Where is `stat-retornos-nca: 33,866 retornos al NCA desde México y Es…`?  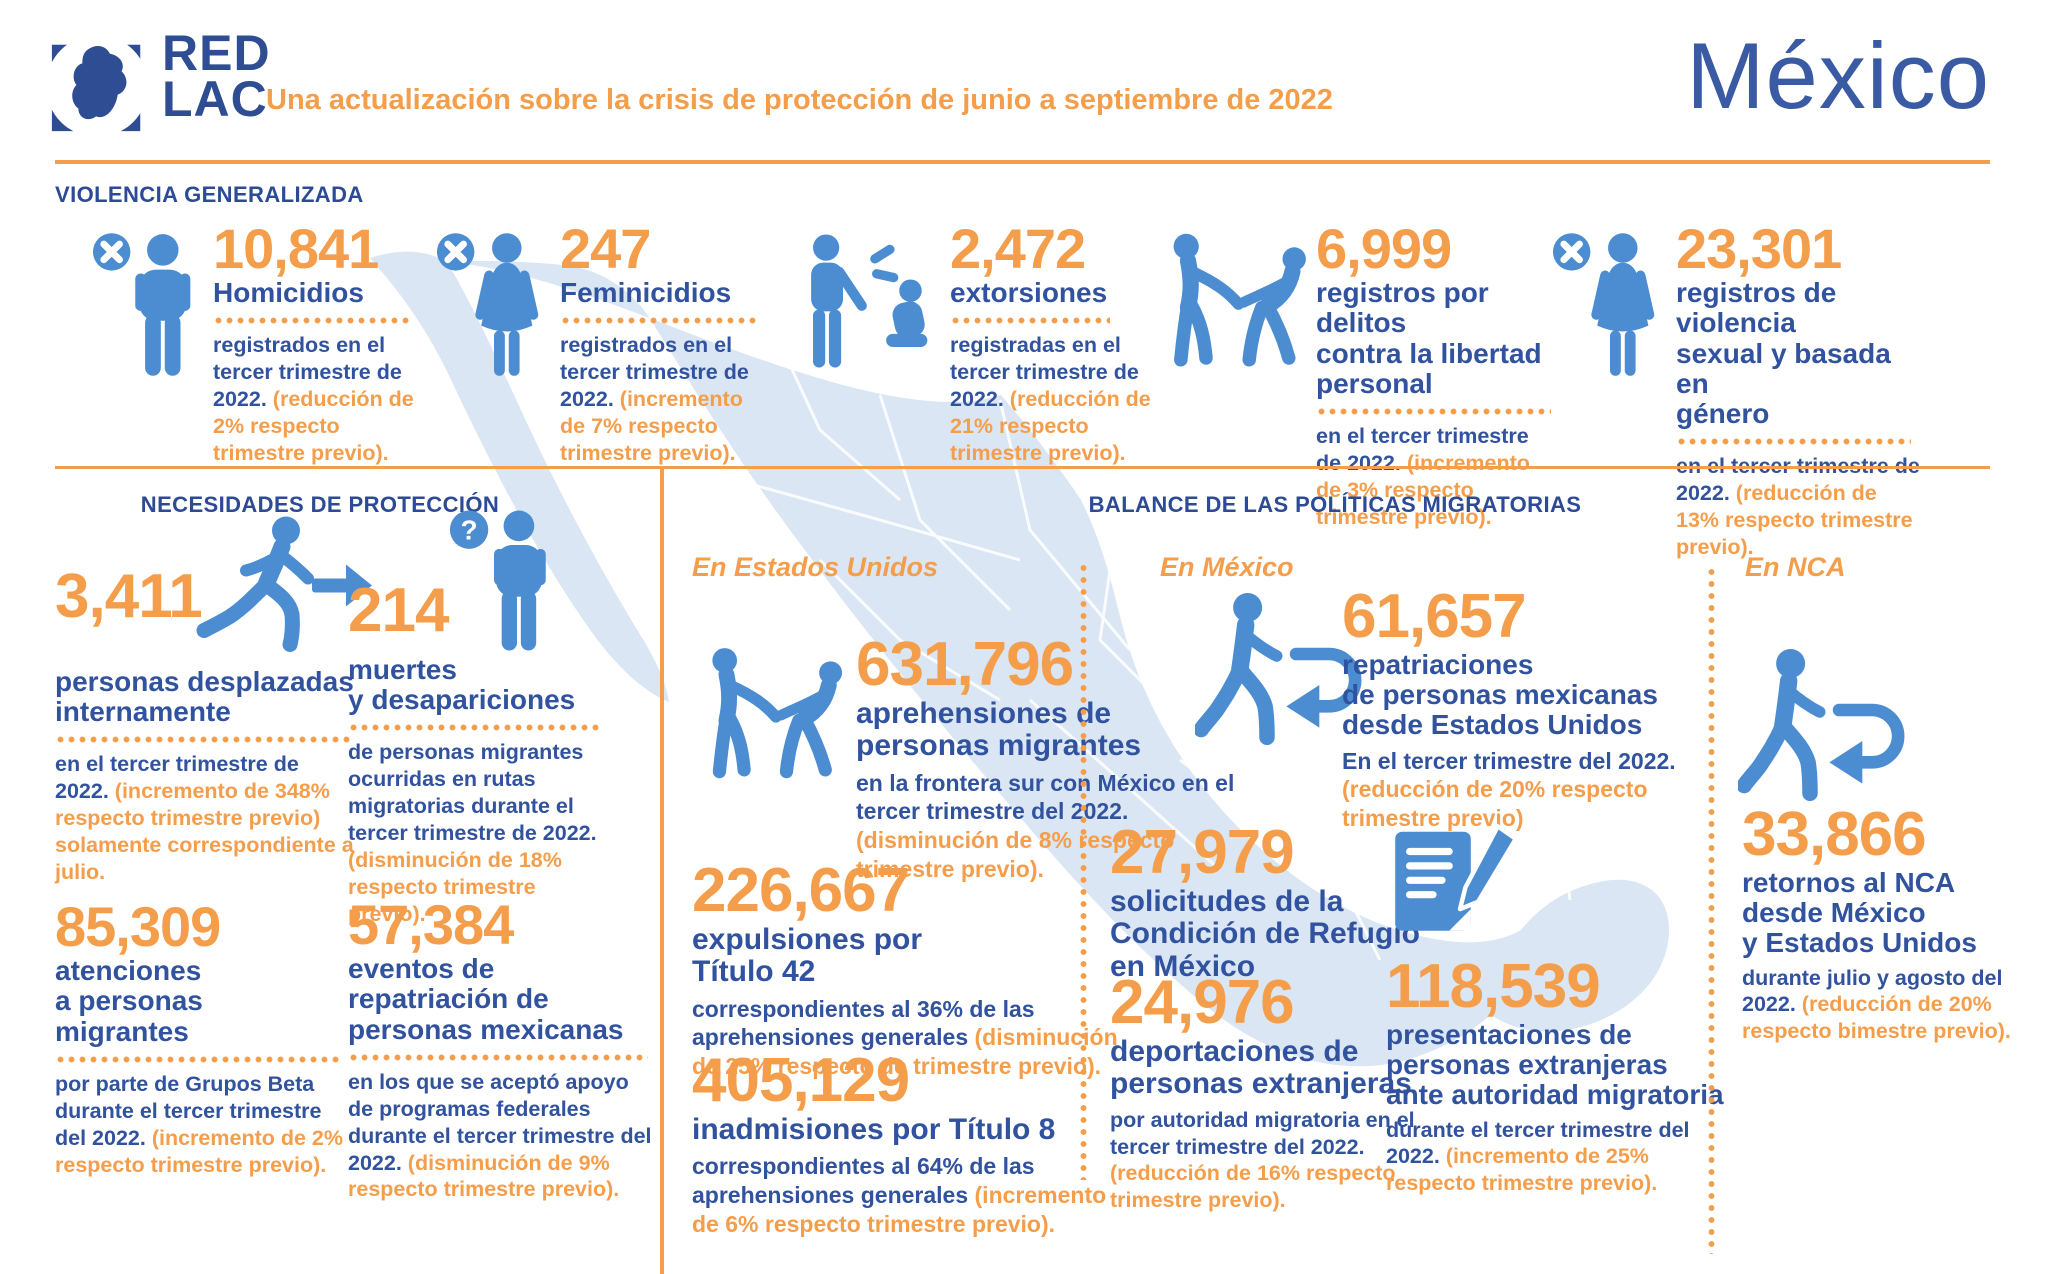 stat-retornos-nca: 33,866 retornos al NCA desde México y Es… is located at coordinates (1892, 922).